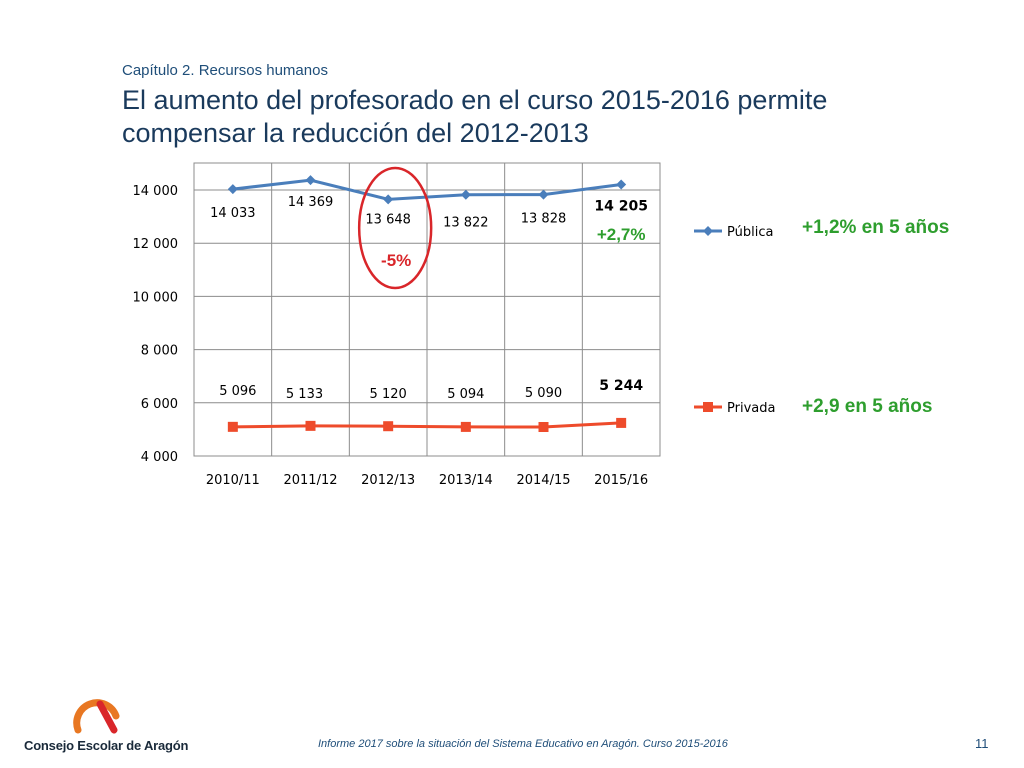  Describe the element at coordinates (544, 219) in the screenshot. I see `data-label: 13 828` at that location.